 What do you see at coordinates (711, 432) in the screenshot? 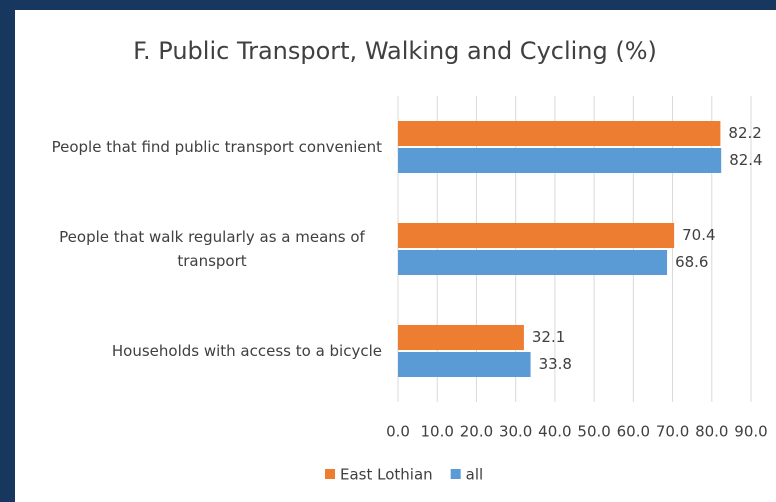
I see `x-tick-label: 80.0` at bounding box center [711, 432].